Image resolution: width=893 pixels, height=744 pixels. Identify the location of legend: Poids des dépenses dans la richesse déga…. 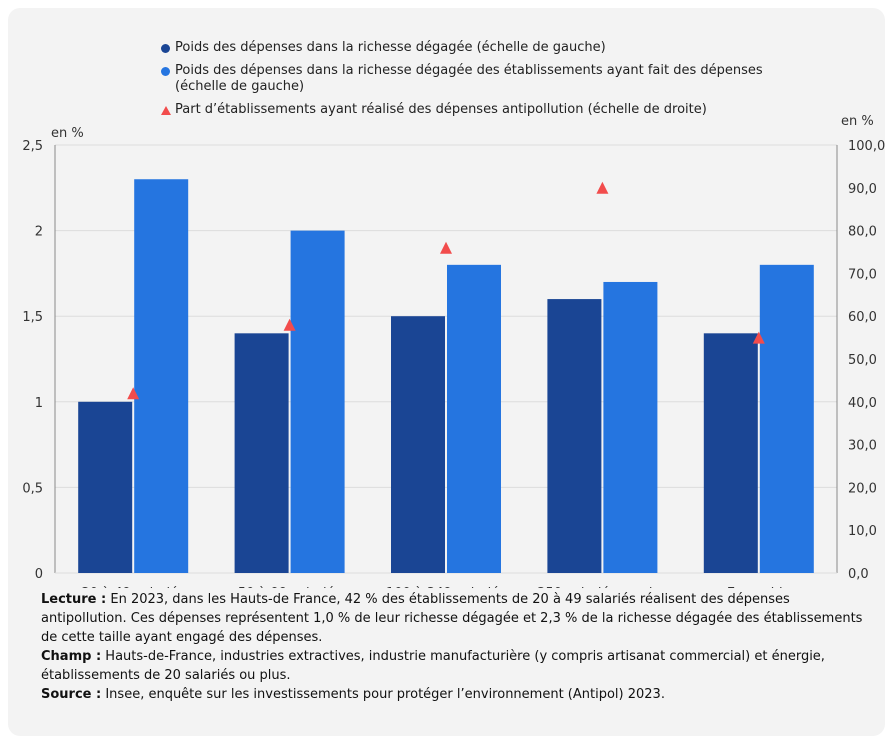
(468, 82).